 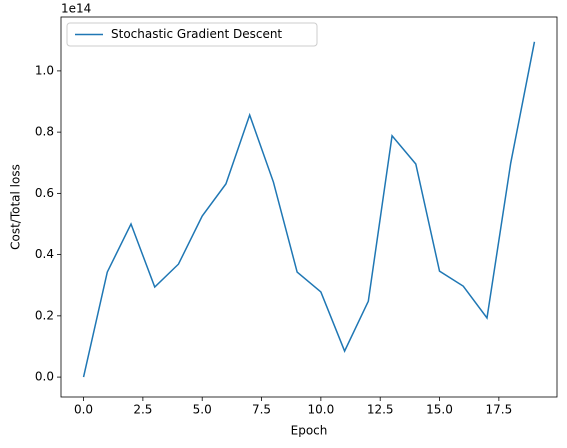 What do you see at coordinates (44, 193) in the screenshot?
I see `y-tick-label: 0.6` at bounding box center [44, 193].